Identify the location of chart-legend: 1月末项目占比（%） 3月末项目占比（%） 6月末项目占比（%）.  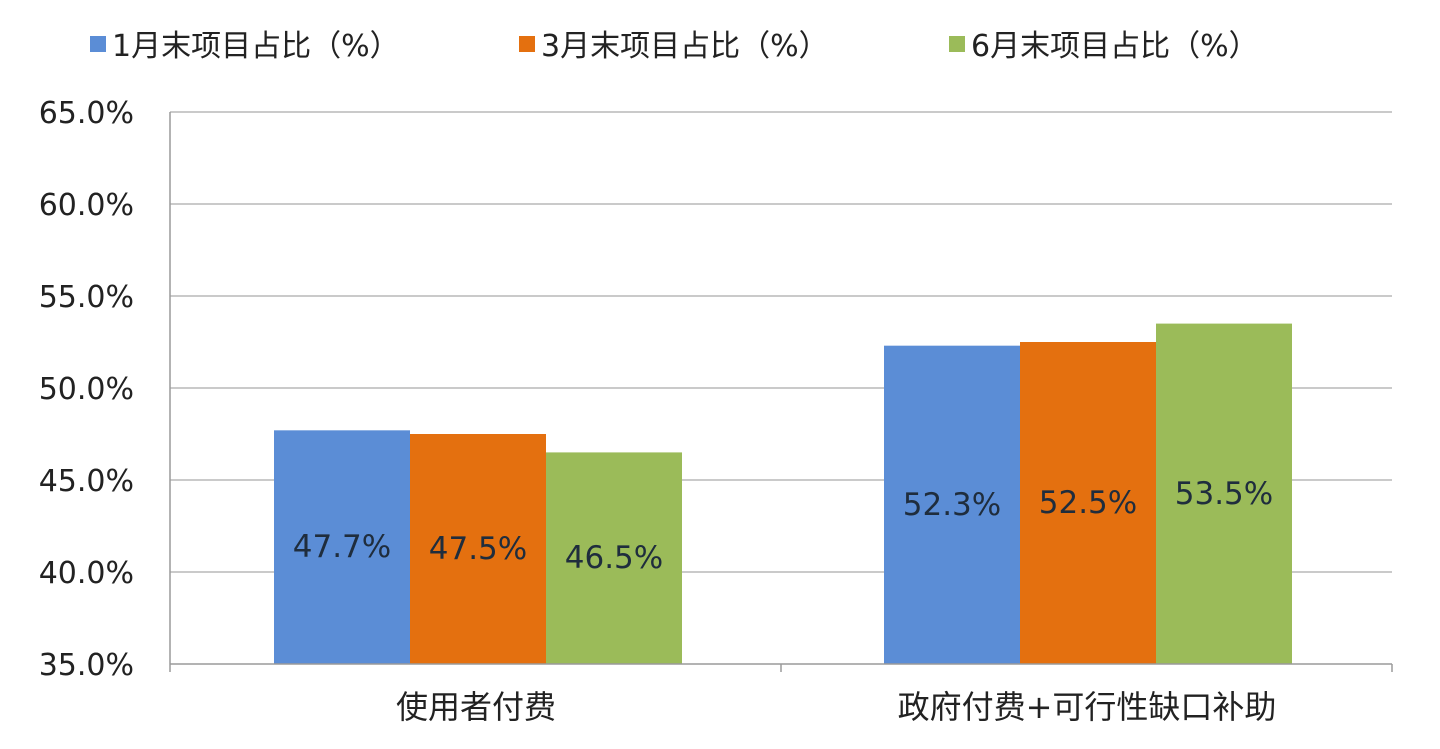
(674, 46).